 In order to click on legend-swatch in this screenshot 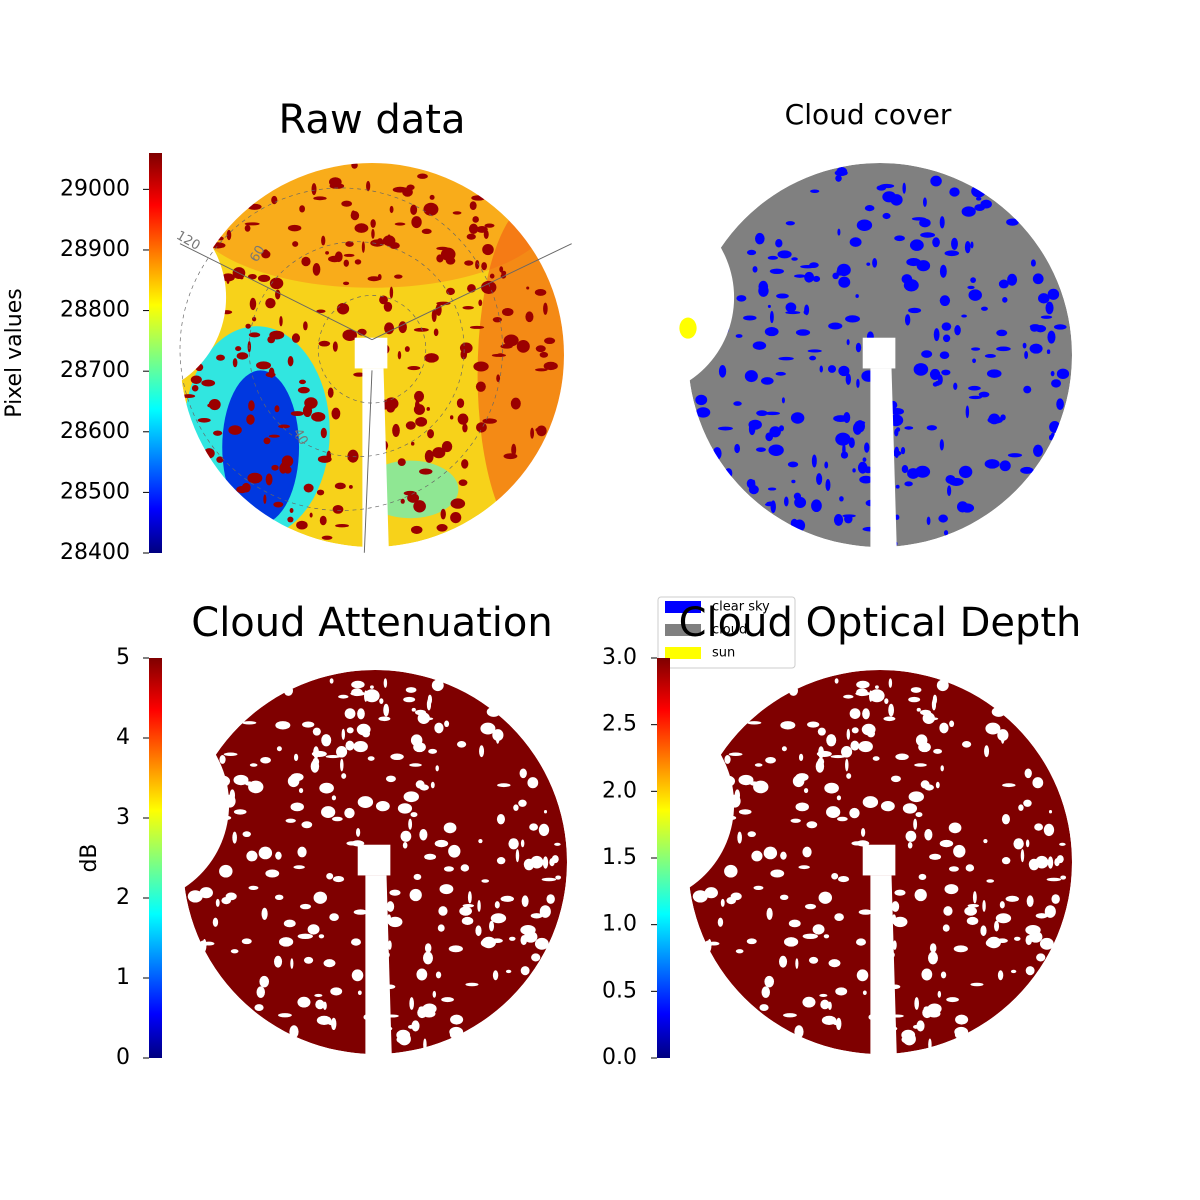, I will do `click(683, 607)`.